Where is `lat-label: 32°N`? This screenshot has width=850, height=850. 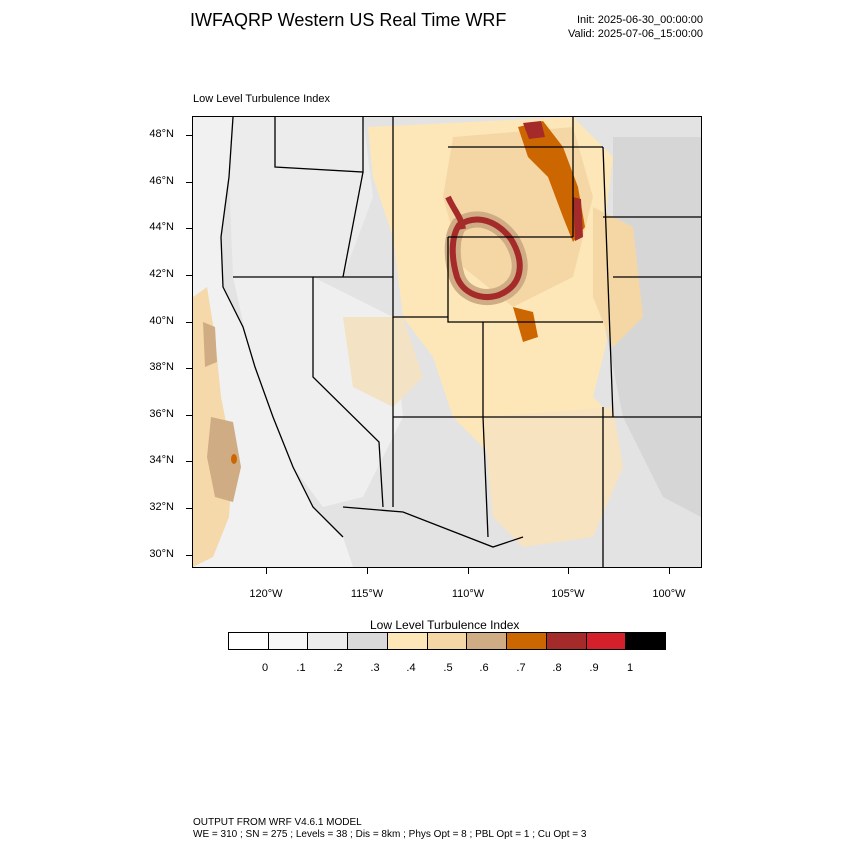 lat-label: 32°N is located at coordinates (161, 507).